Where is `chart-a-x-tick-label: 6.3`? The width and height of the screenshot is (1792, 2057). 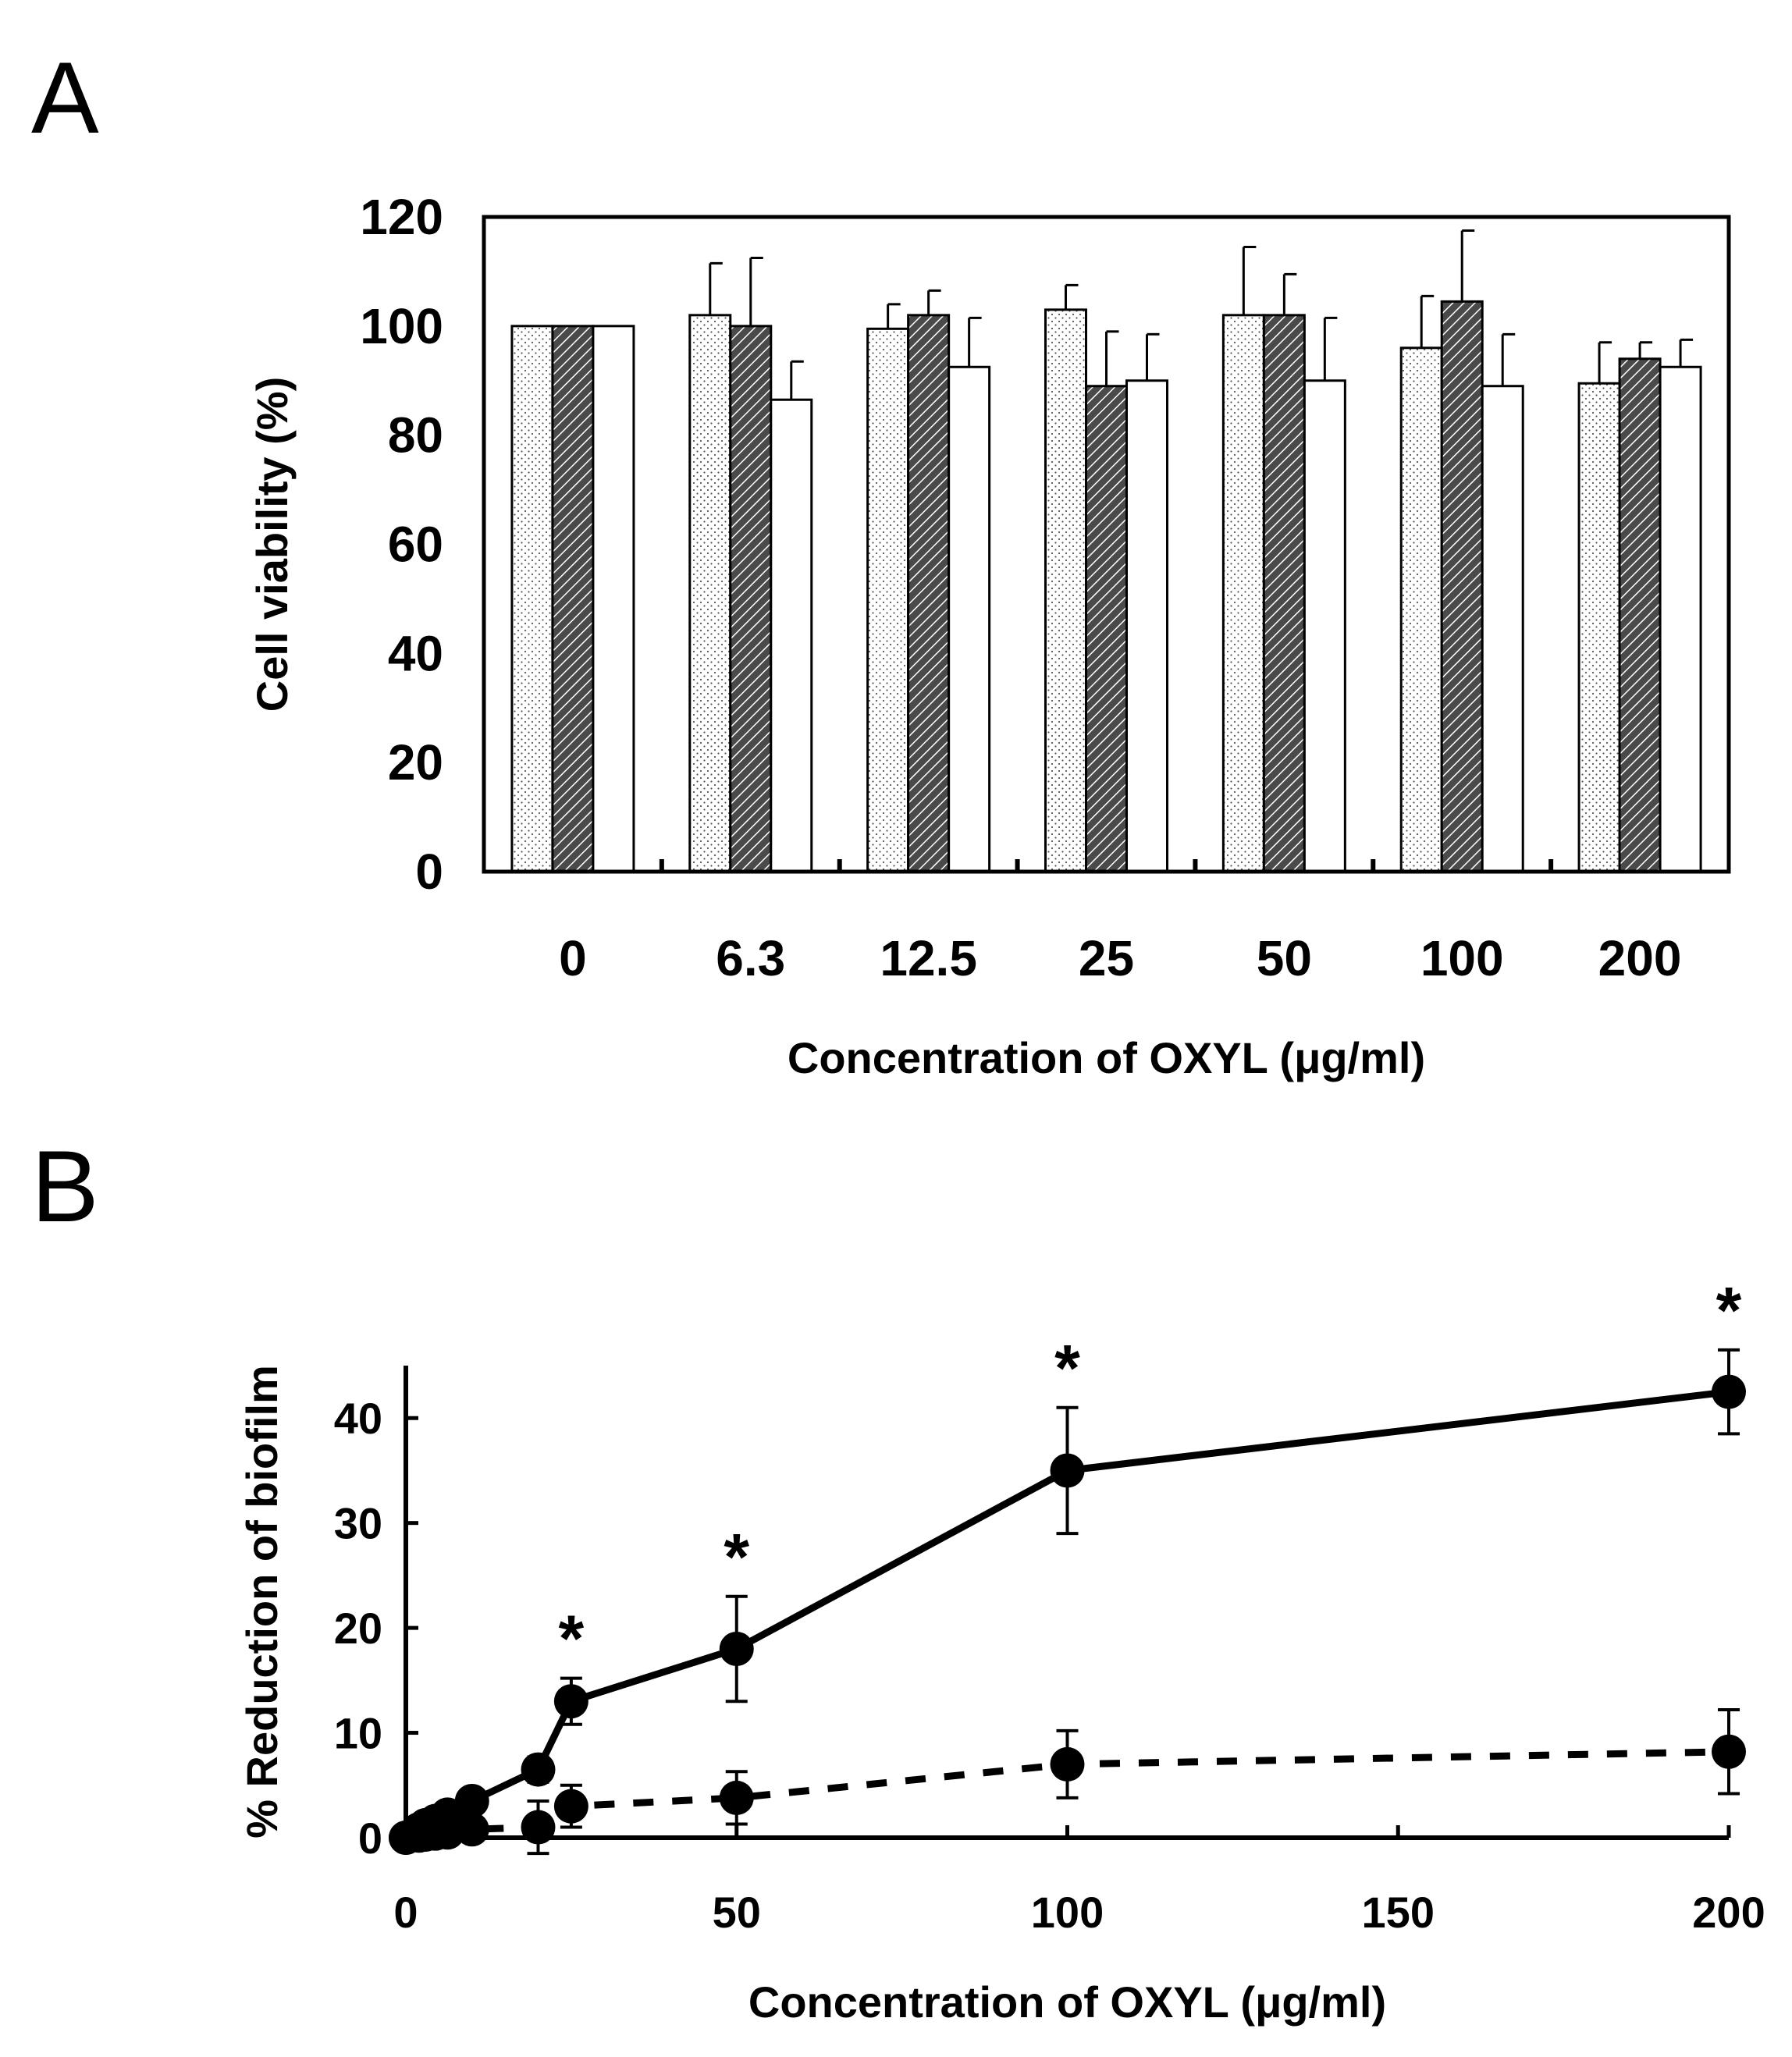 chart-a-x-tick-label: 6.3 is located at coordinates (750, 958).